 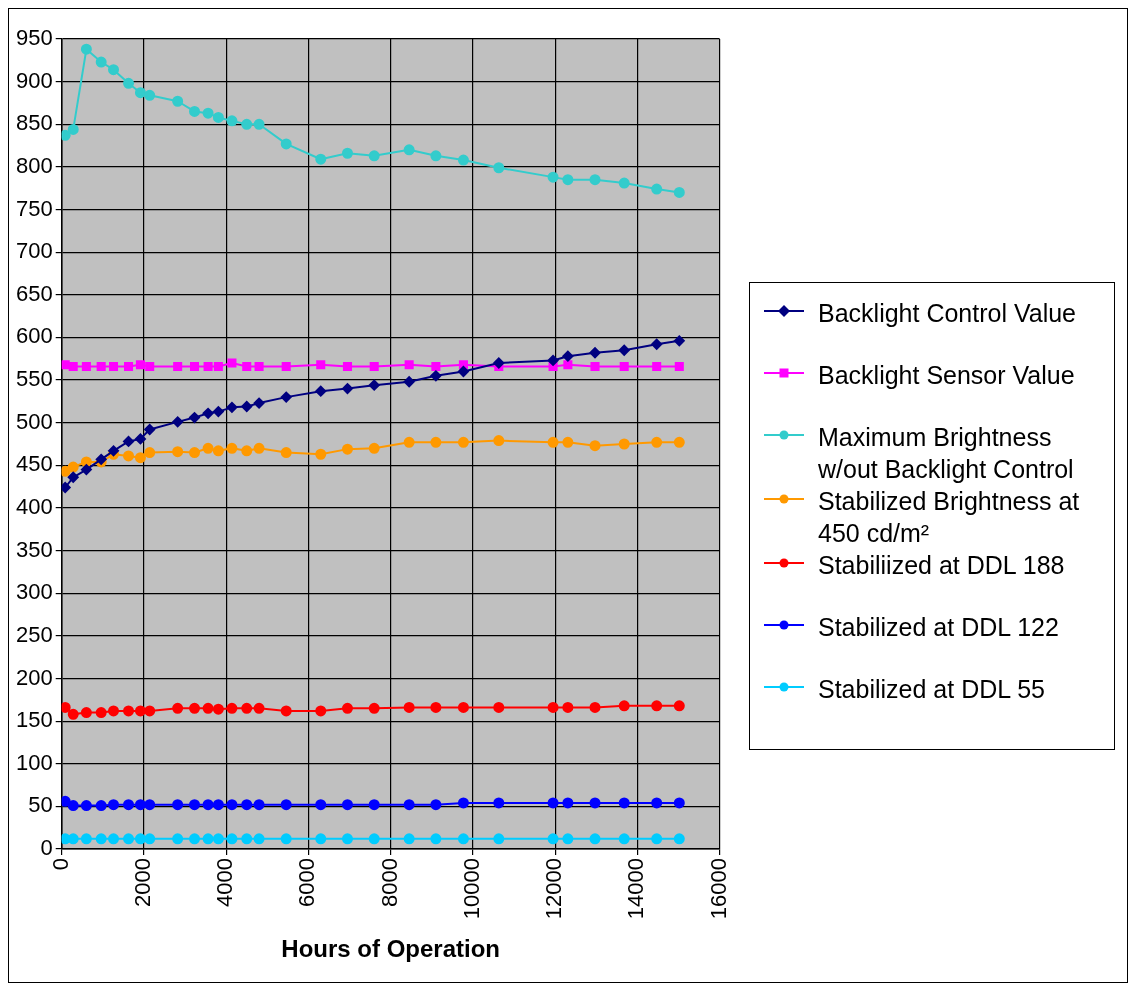 I want to click on x-tick-label: 6000, so click(x=307, y=882).